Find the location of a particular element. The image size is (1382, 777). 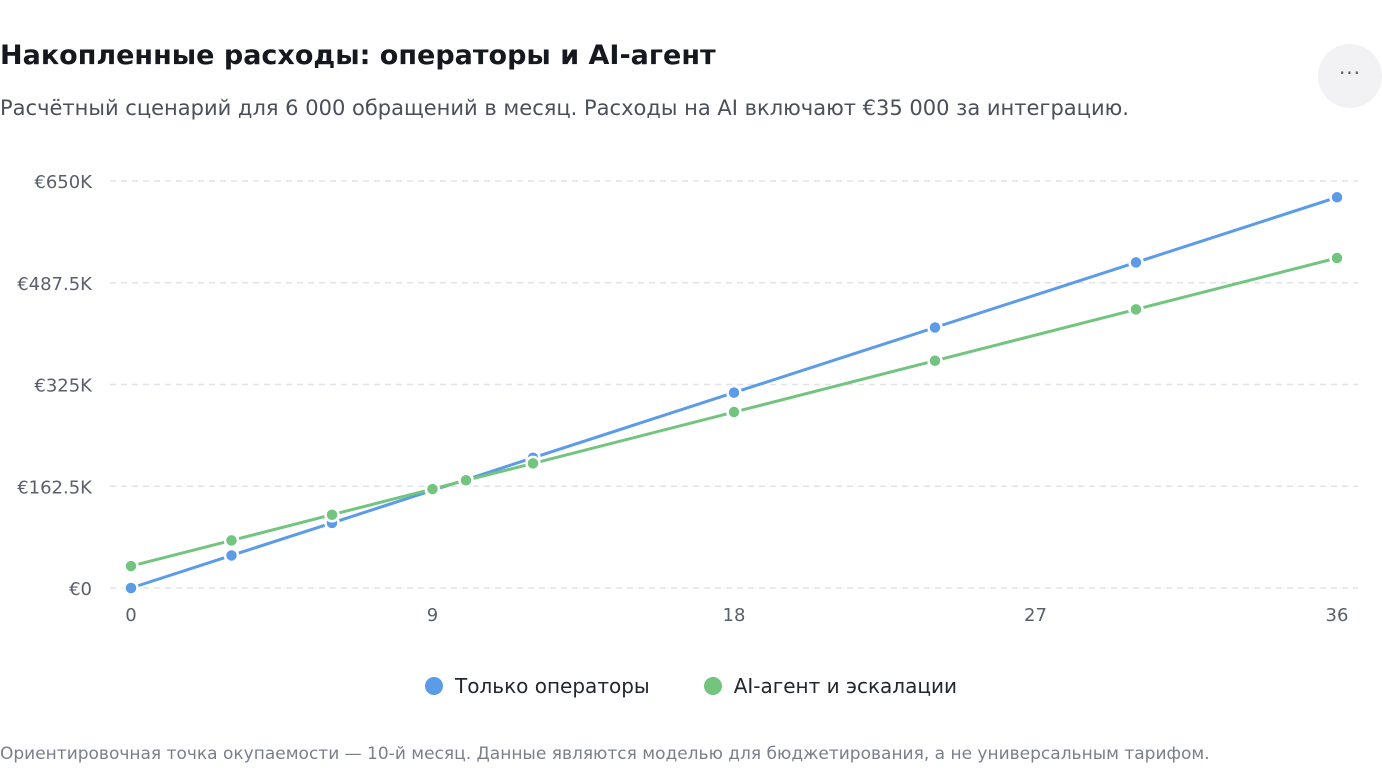

legend-label-ai-agent: AI-агент и эскалации is located at coordinates (845, 686).